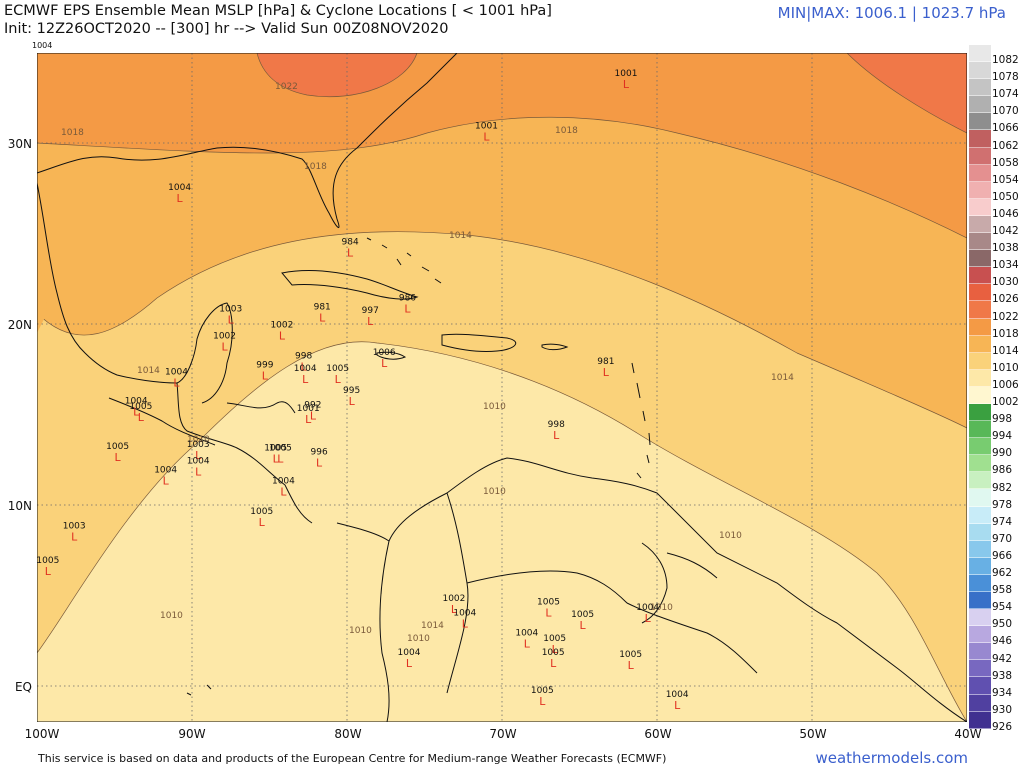 Image resolution: width=1024 pixels, height=768 pixels. I want to click on colorbar-level-label: 938, so click(1002, 675).